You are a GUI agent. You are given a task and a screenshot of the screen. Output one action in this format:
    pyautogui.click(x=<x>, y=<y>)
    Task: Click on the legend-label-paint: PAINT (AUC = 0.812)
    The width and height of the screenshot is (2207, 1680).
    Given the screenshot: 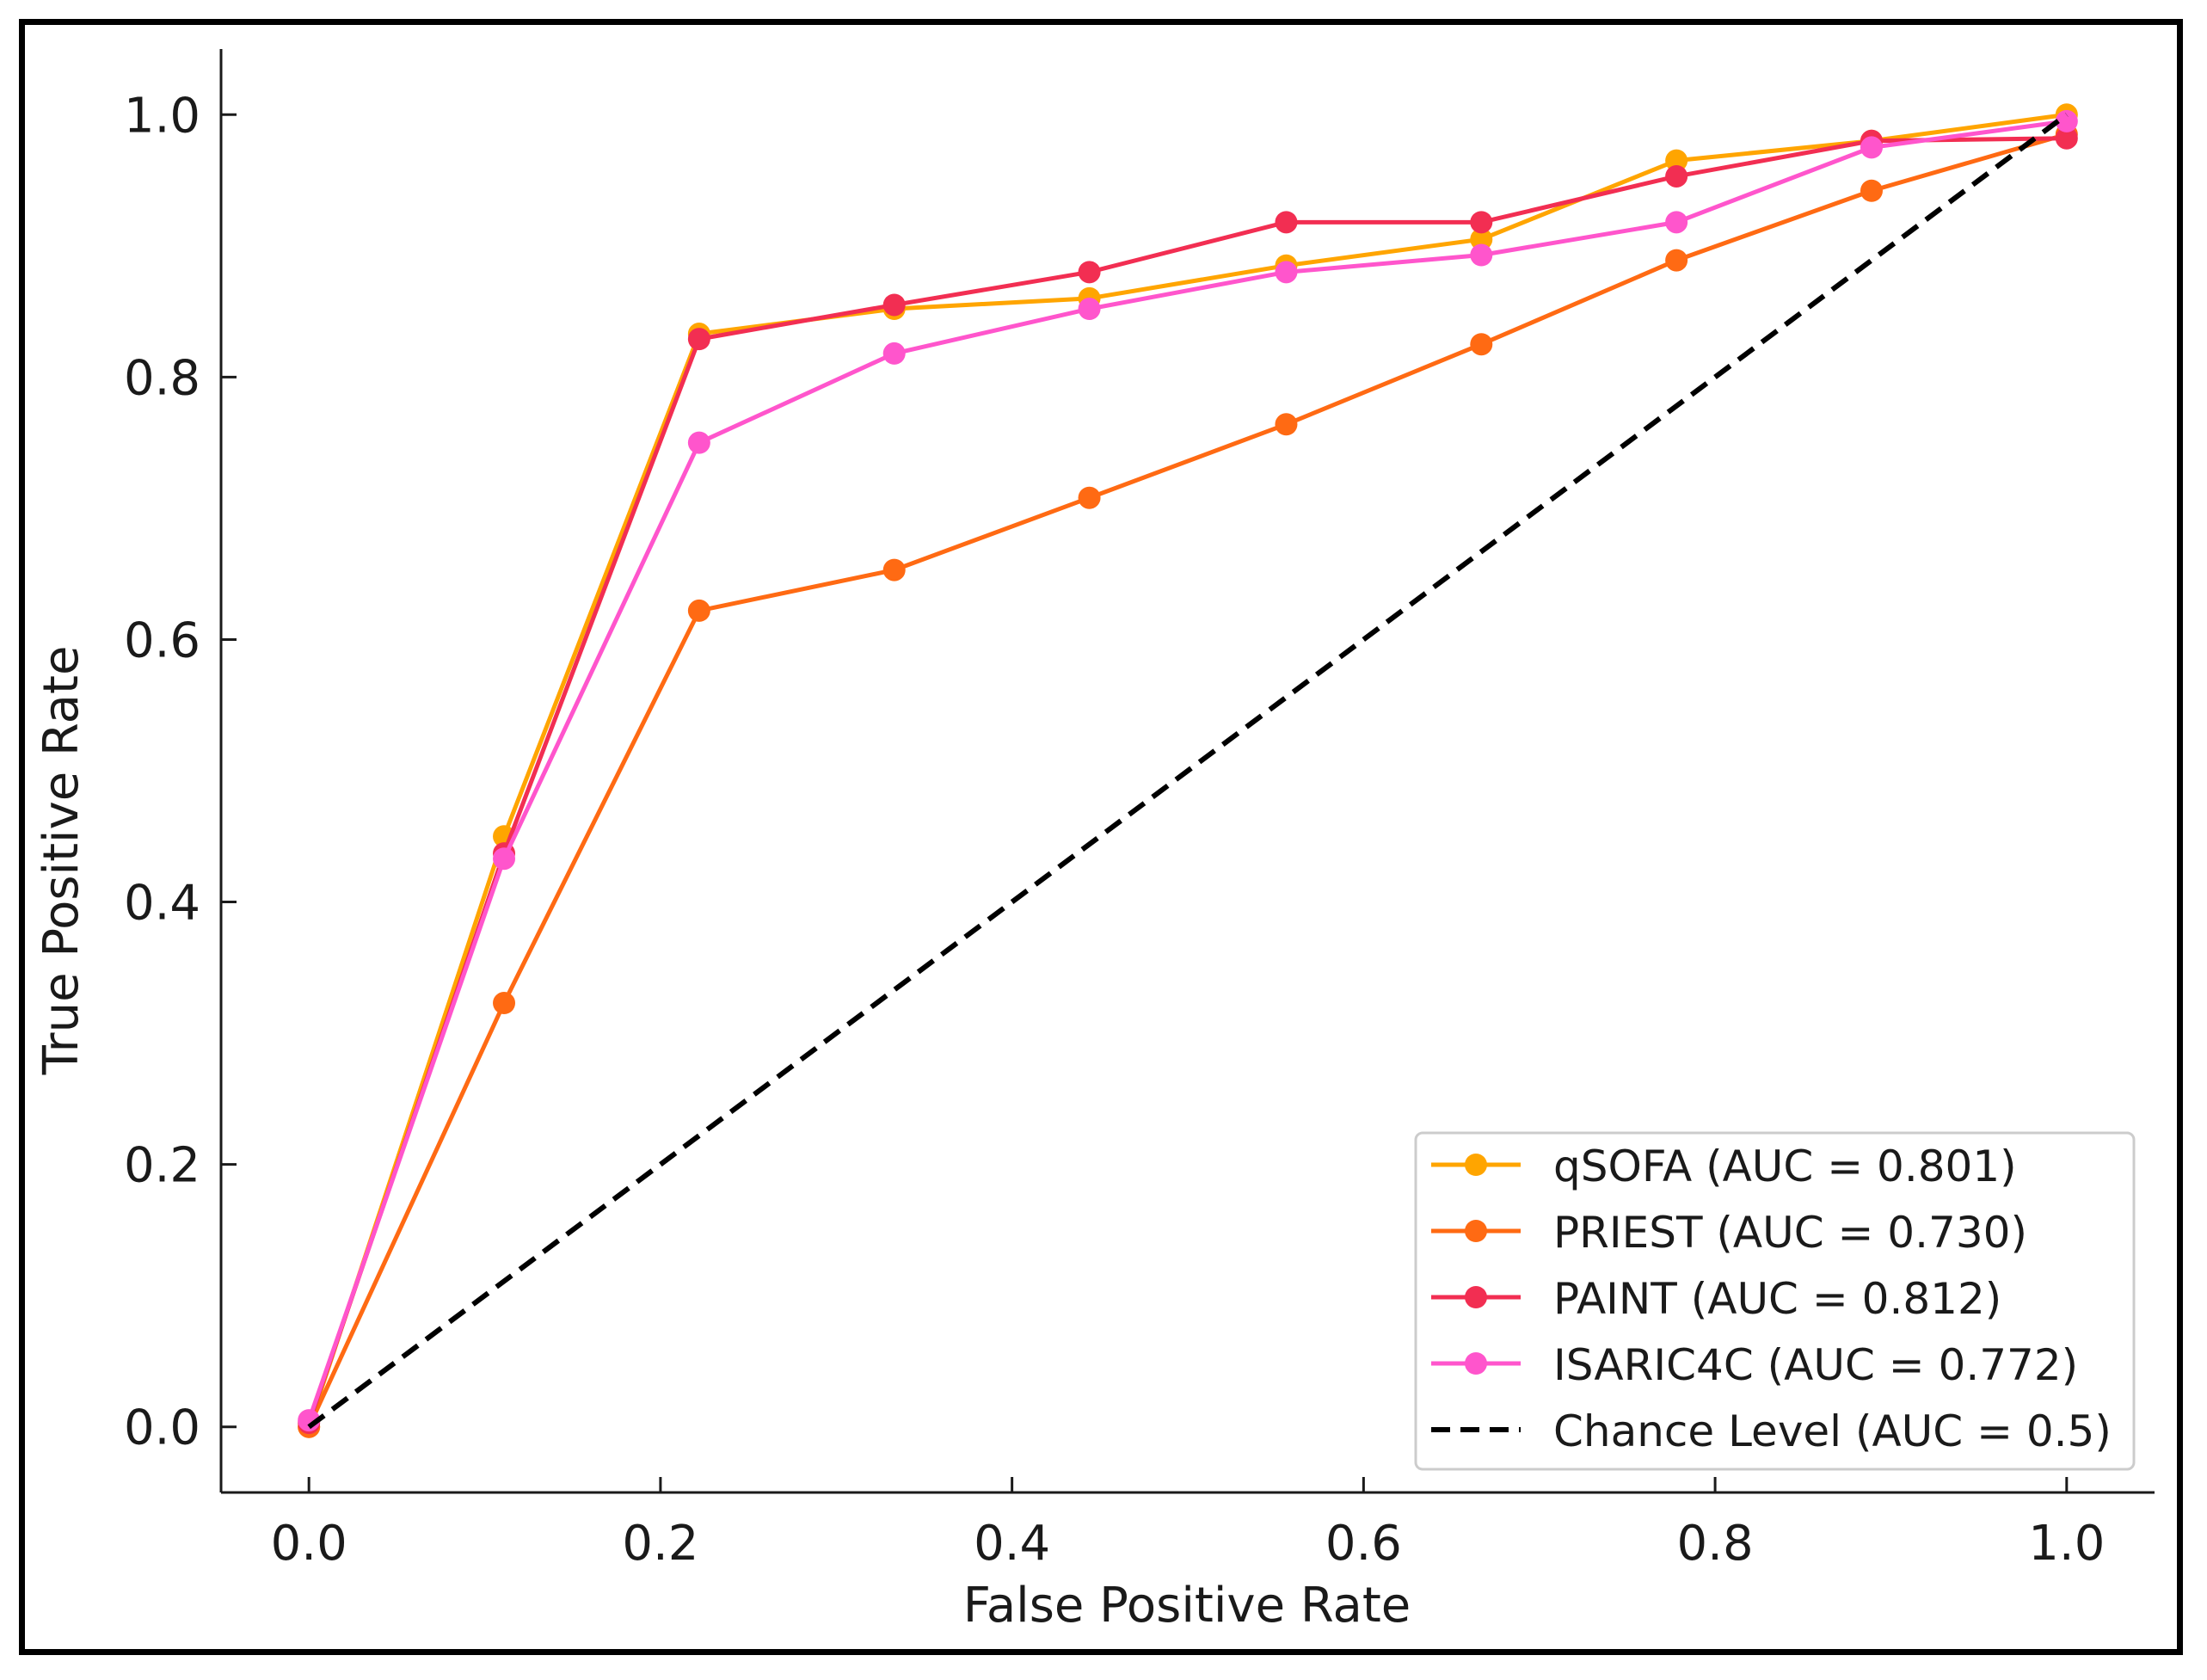 What is the action you would take?
    pyautogui.click(x=1777, y=1299)
    